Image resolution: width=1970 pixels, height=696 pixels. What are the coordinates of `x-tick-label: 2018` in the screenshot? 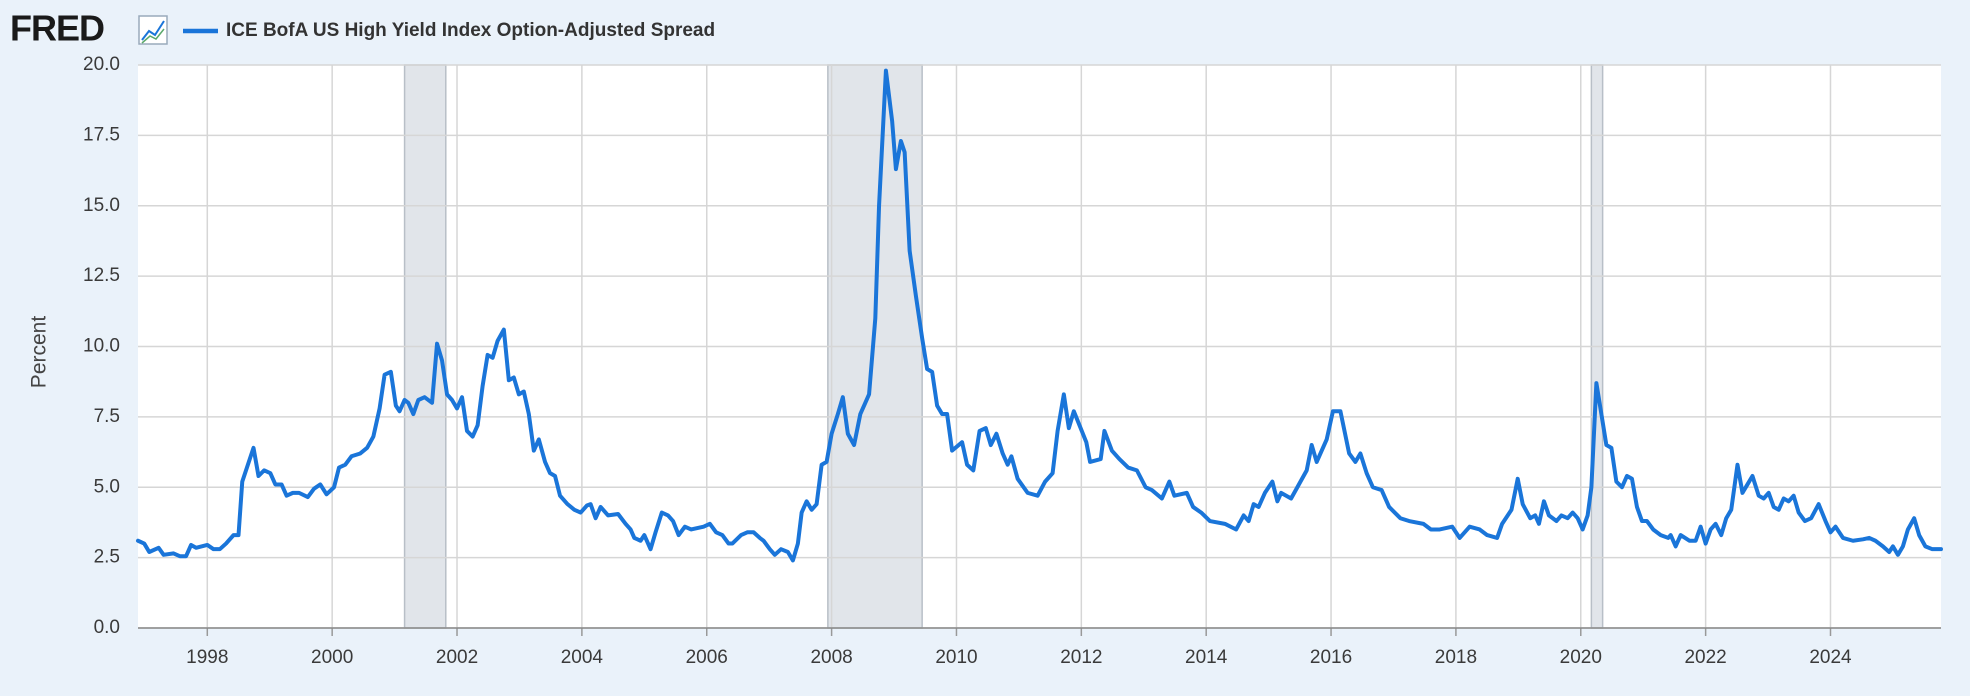 It's located at (1456, 657).